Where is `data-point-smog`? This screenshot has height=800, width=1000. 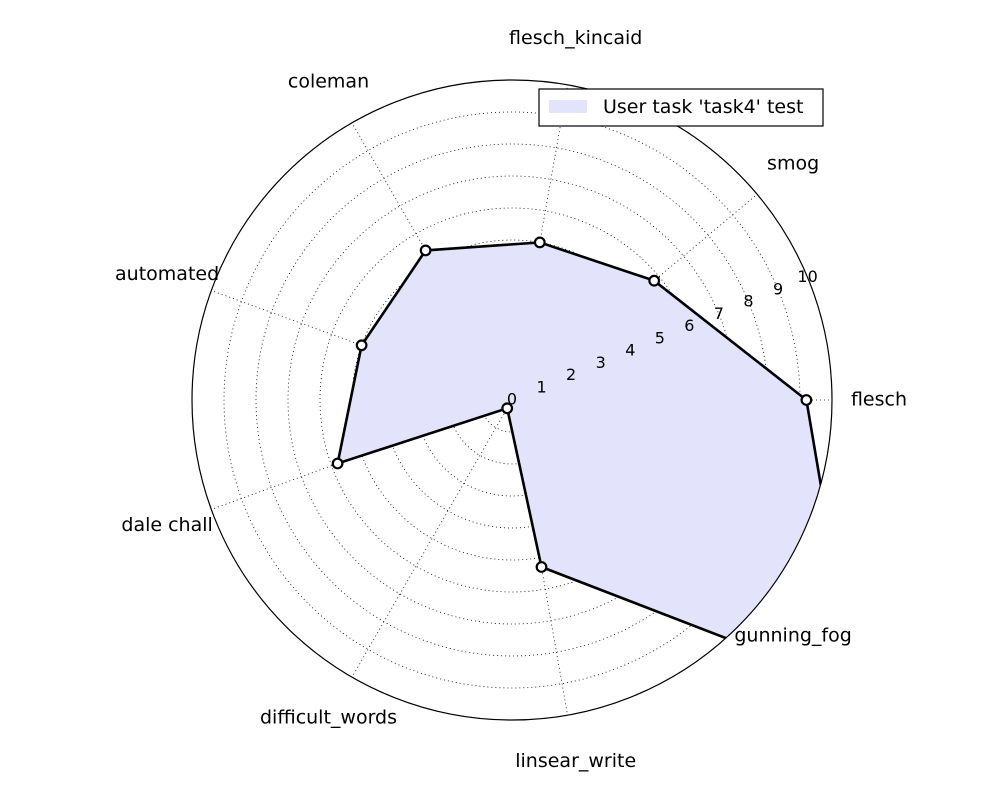 data-point-smog is located at coordinates (654, 280).